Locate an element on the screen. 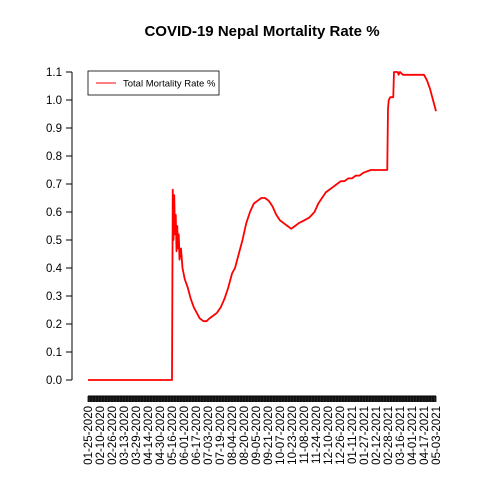 This screenshot has width=480, height=480. x-tick-label: 05-16-2020 is located at coordinates (173, 435).